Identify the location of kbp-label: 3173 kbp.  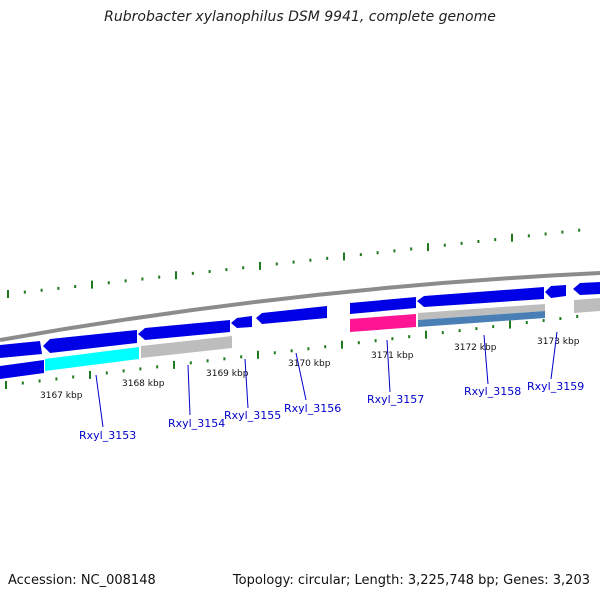
(558, 342).